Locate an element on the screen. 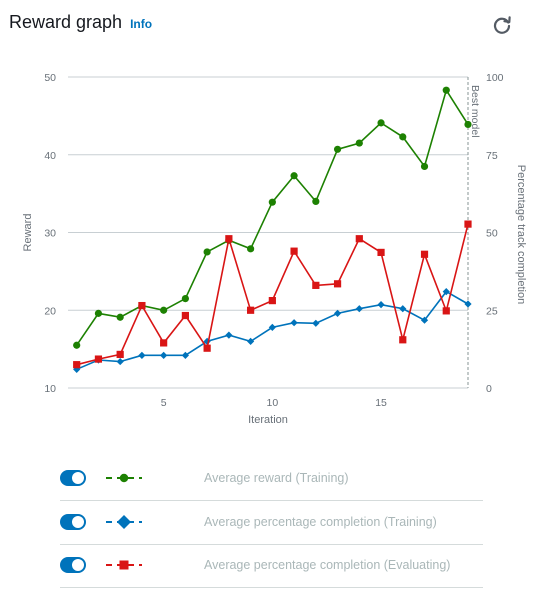  y-tick-label: 30 is located at coordinates (50, 234).